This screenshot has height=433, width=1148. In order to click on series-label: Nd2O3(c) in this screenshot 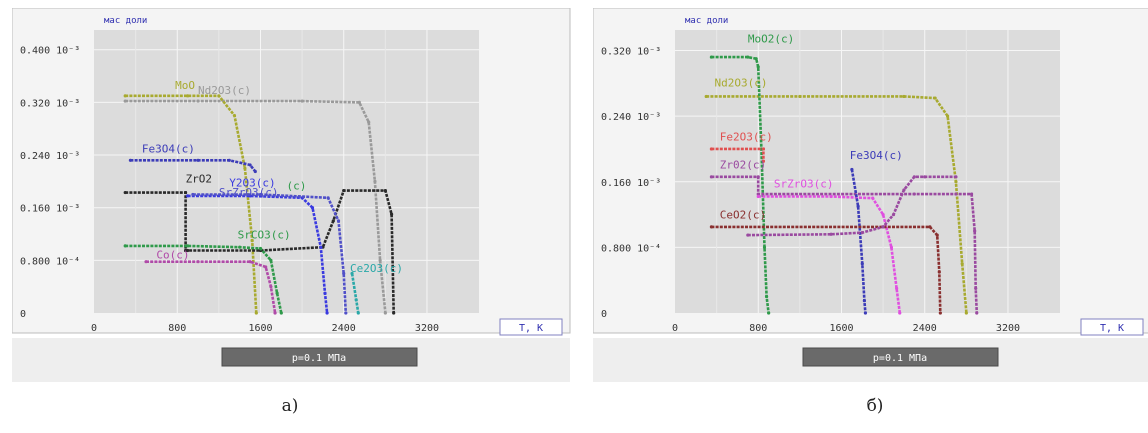, I will do `click(224, 90)`.